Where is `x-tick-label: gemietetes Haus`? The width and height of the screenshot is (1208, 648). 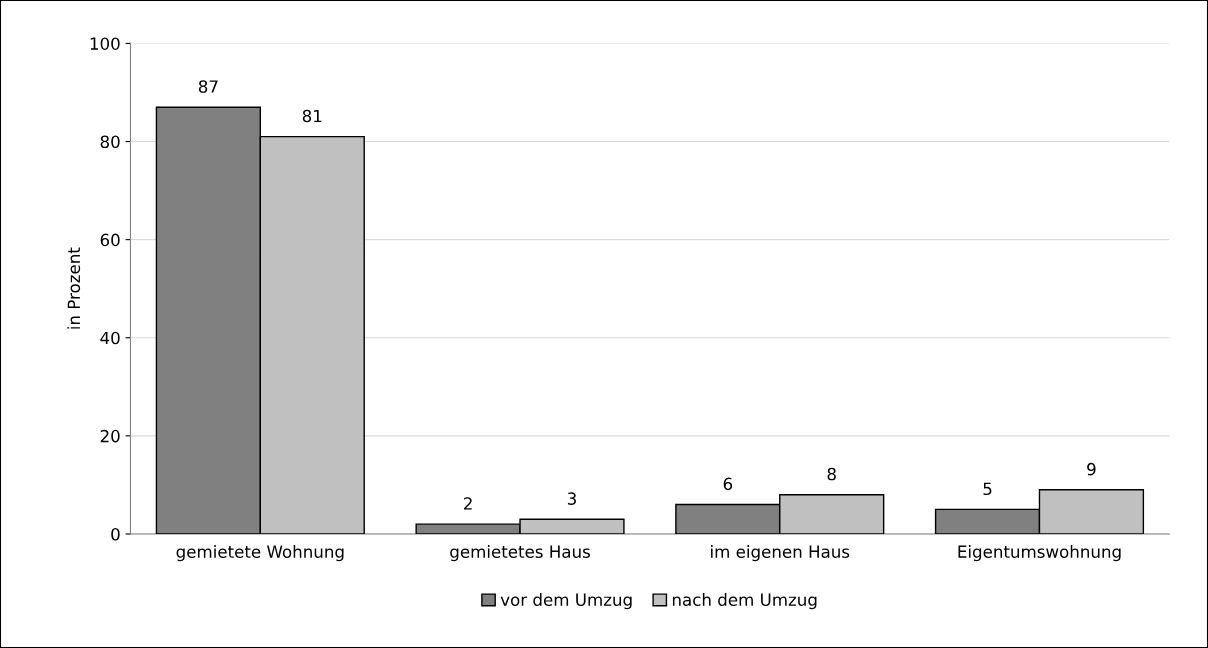
x-tick-label: gemietetes Haus is located at coordinates (520, 553).